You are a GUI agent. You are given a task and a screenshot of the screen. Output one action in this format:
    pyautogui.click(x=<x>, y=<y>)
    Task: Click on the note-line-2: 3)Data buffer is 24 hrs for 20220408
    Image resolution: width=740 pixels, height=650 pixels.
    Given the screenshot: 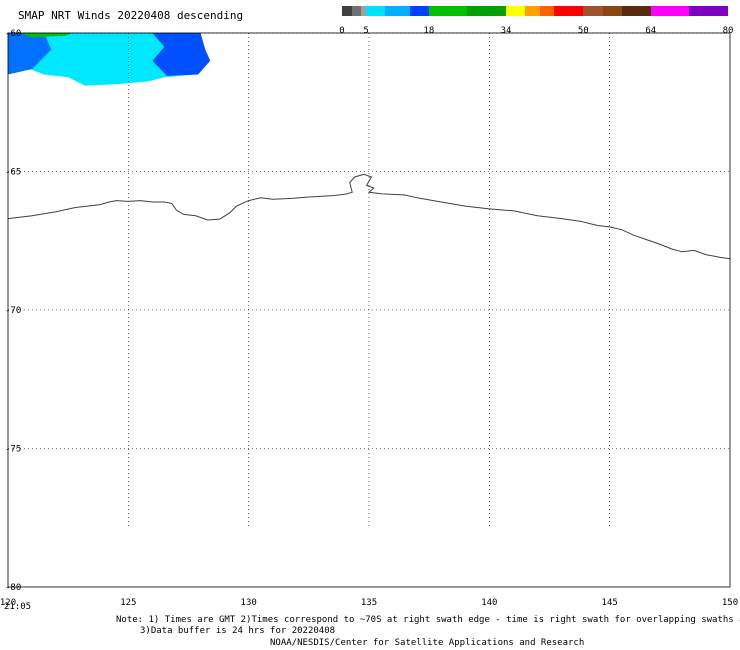 What is the action you would take?
    pyautogui.click(x=238, y=631)
    